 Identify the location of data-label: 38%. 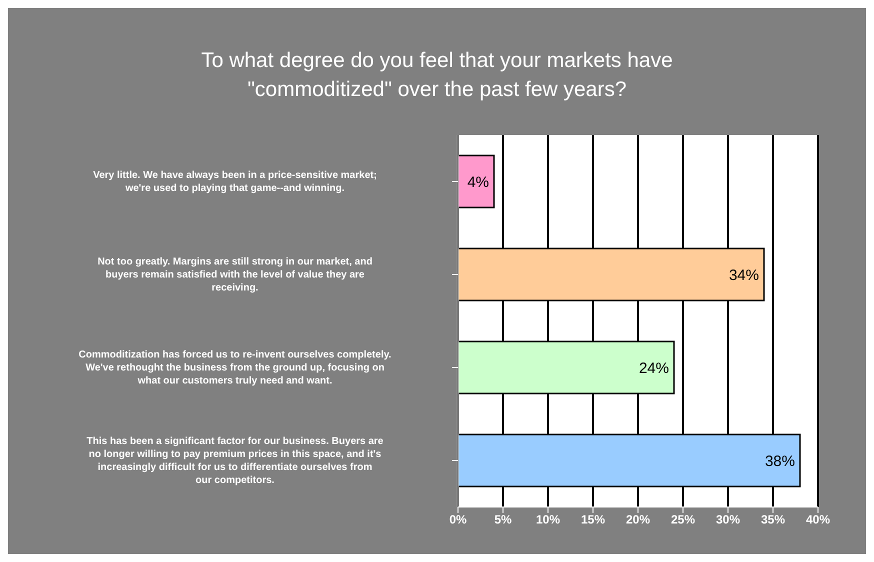
(779, 461).